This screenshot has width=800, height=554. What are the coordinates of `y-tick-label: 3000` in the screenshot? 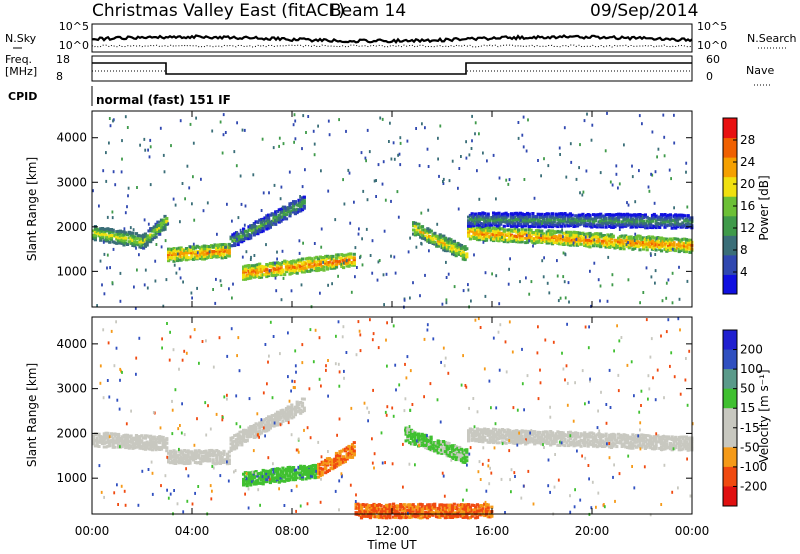 It's located at (71, 182).